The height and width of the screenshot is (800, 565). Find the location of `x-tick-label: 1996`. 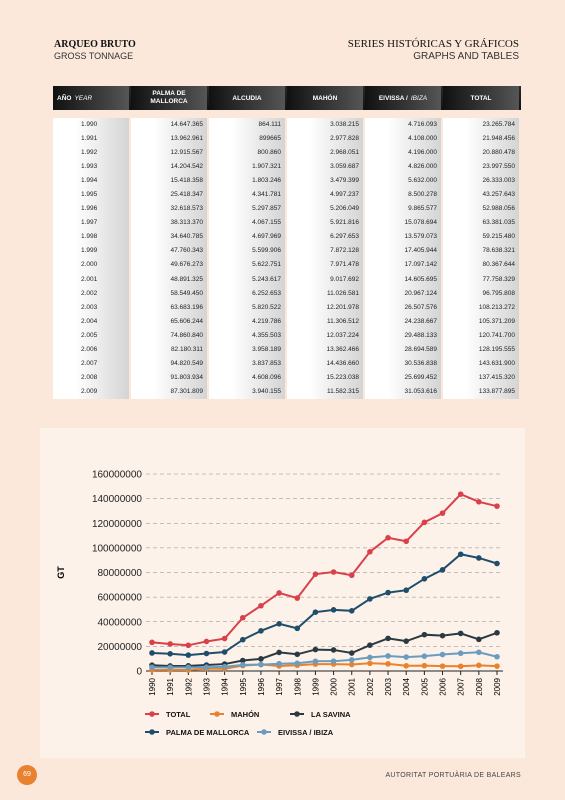

x-tick-label: 1996 is located at coordinates (261, 686).